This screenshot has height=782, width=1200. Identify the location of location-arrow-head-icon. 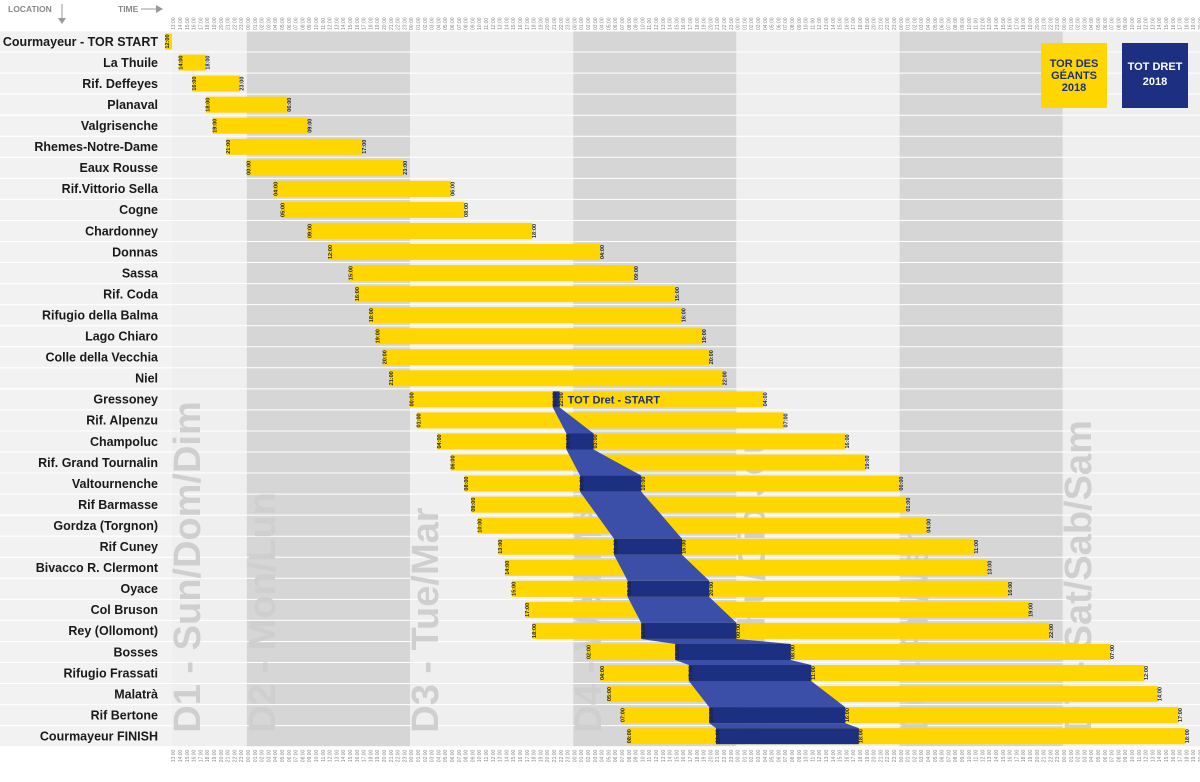
(62, 21).